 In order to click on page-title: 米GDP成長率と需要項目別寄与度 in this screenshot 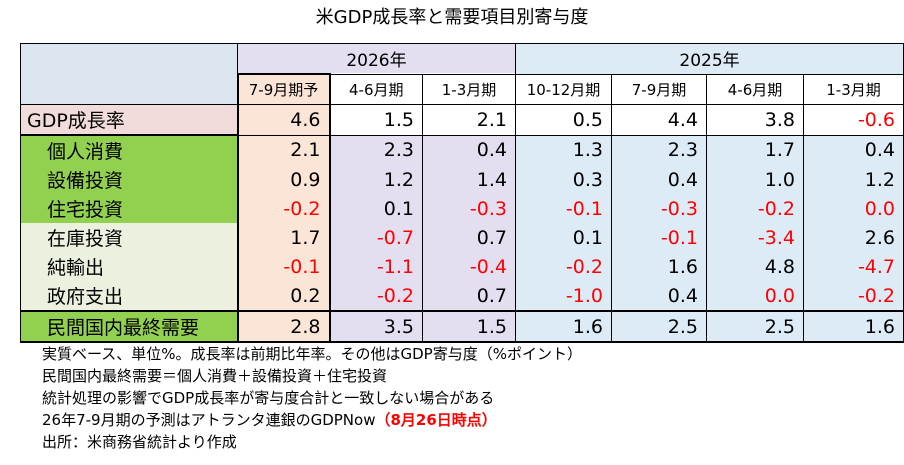, I will do `click(452, 17)`.